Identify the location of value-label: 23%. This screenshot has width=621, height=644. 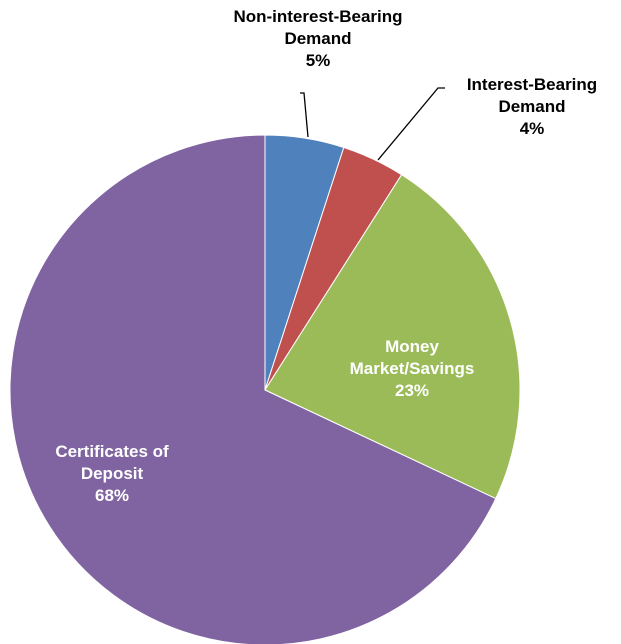
(412, 390).